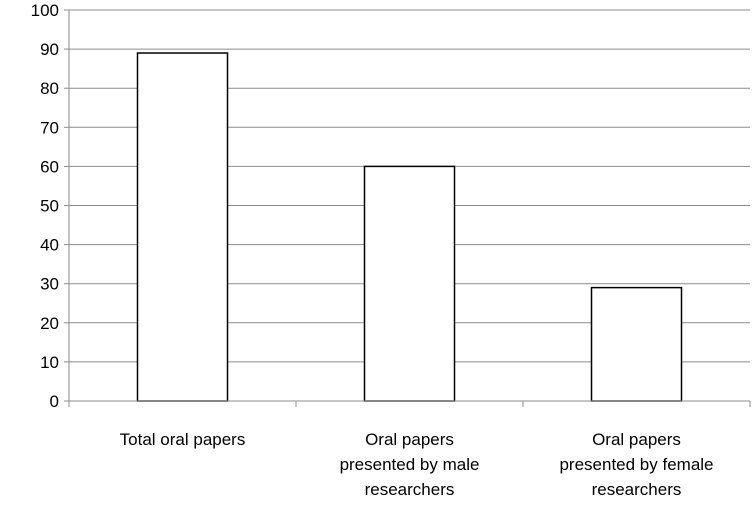 The height and width of the screenshot is (511, 755). What do you see at coordinates (49, 323) in the screenshot?
I see `y-tick-label-20: 20` at bounding box center [49, 323].